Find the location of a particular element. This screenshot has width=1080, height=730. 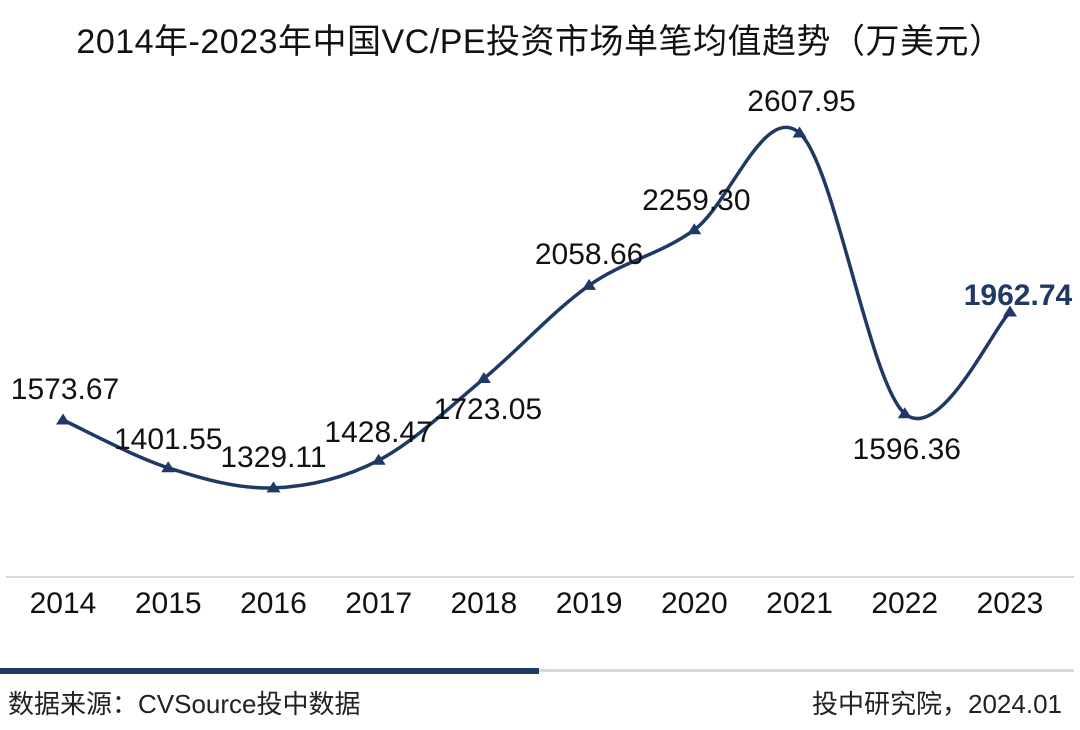

data-label: 2058.66 is located at coordinates (589, 255).